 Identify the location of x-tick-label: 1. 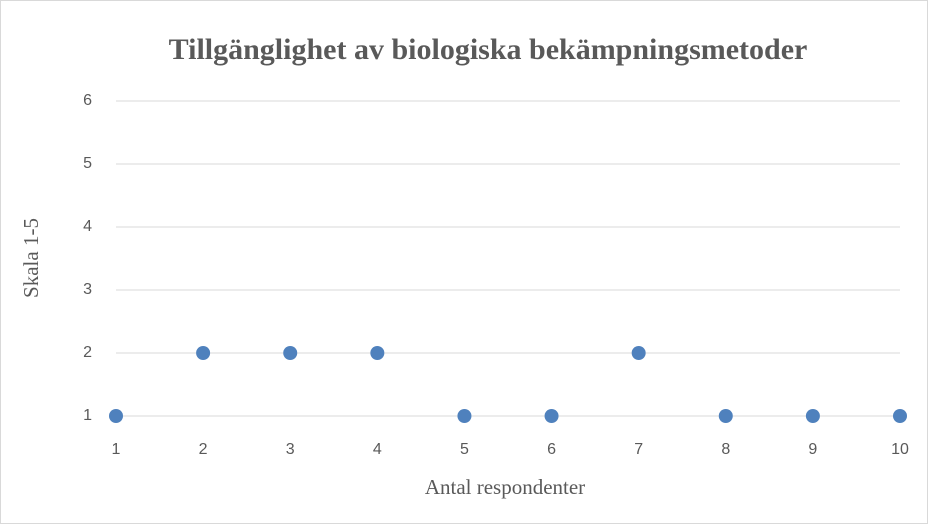
(116, 449).